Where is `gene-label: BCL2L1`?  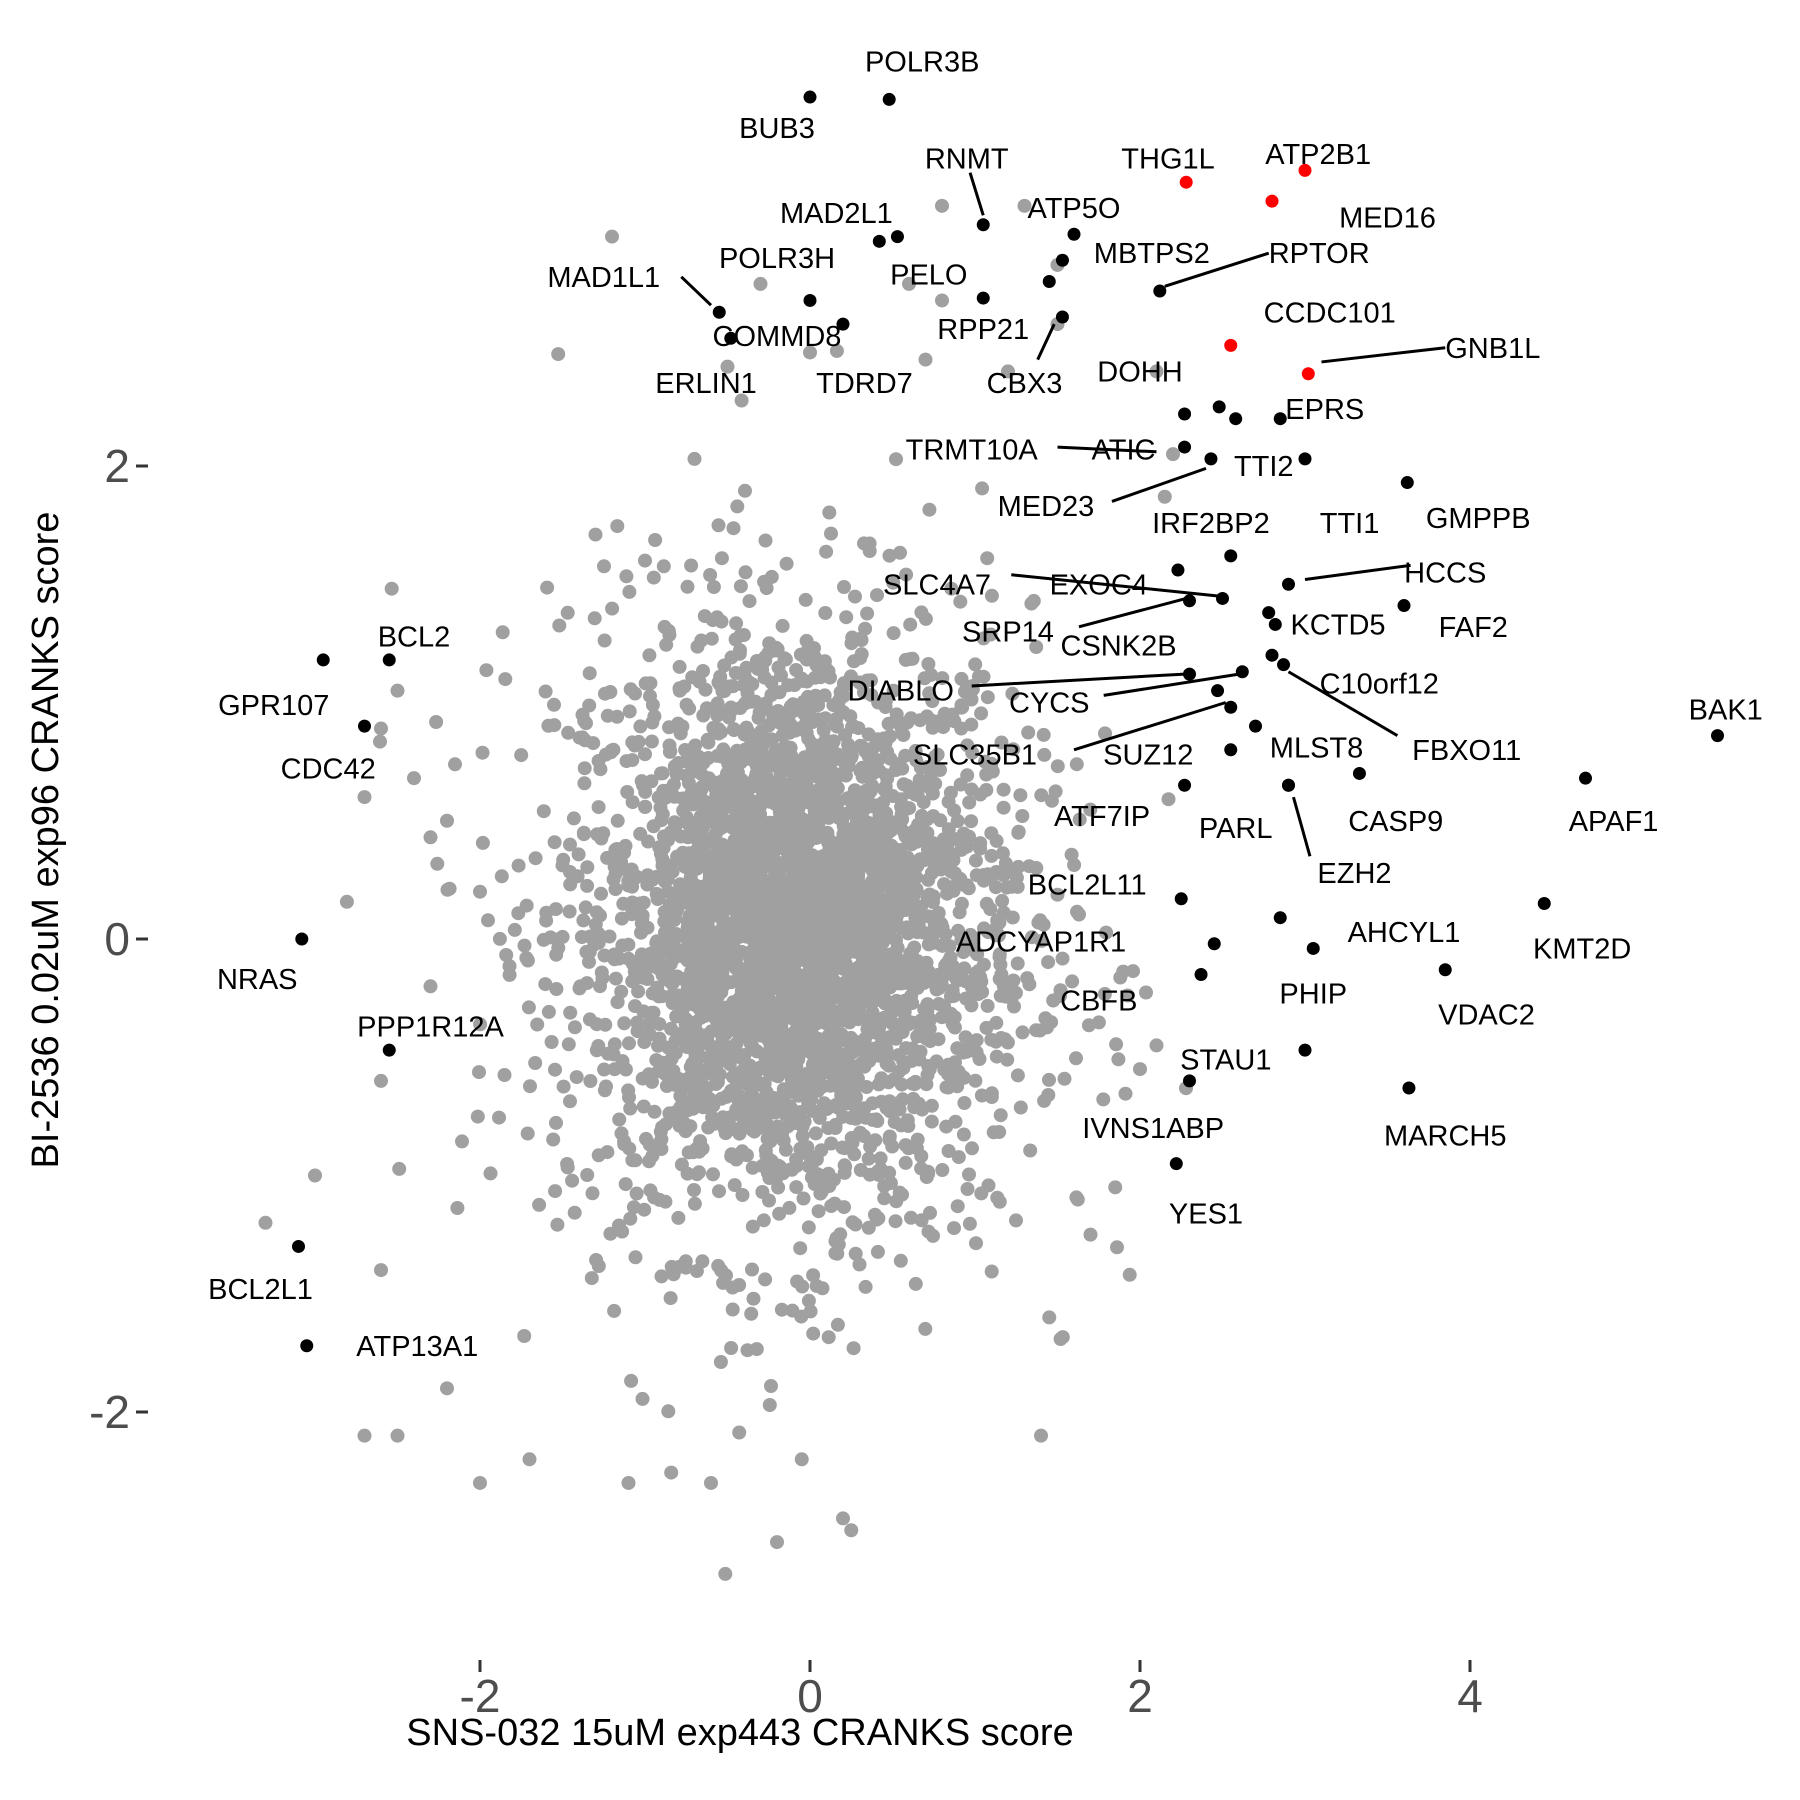 gene-label: BCL2L1 is located at coordinates (260, 1290).